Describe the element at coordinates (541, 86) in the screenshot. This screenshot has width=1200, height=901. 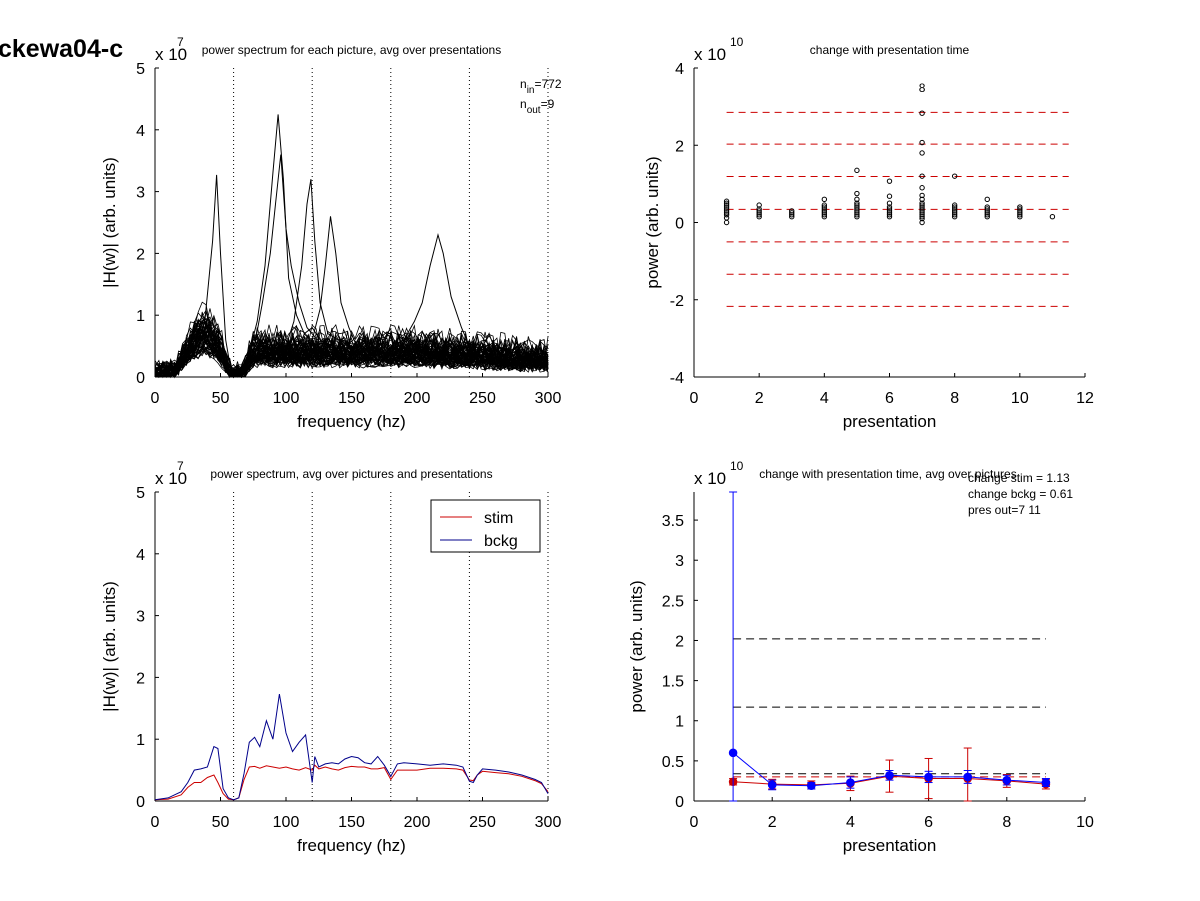
I see `annotation-in: nin=772` at that location.